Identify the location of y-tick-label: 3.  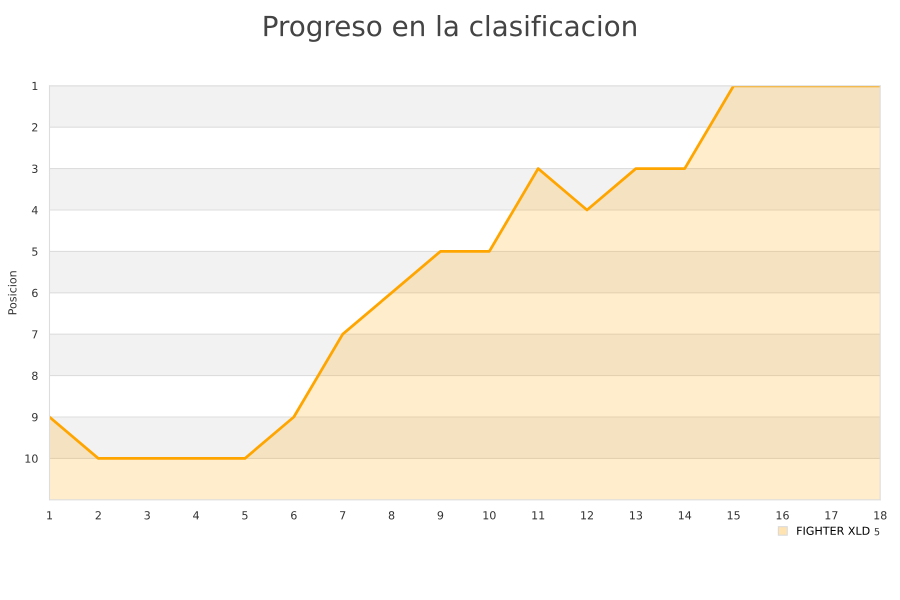
(35, 168).